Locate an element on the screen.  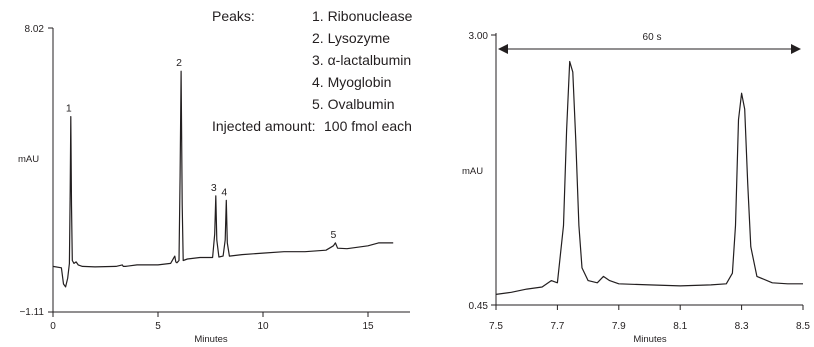
x-tick-label: 15 is located at coordinates (368, 326).